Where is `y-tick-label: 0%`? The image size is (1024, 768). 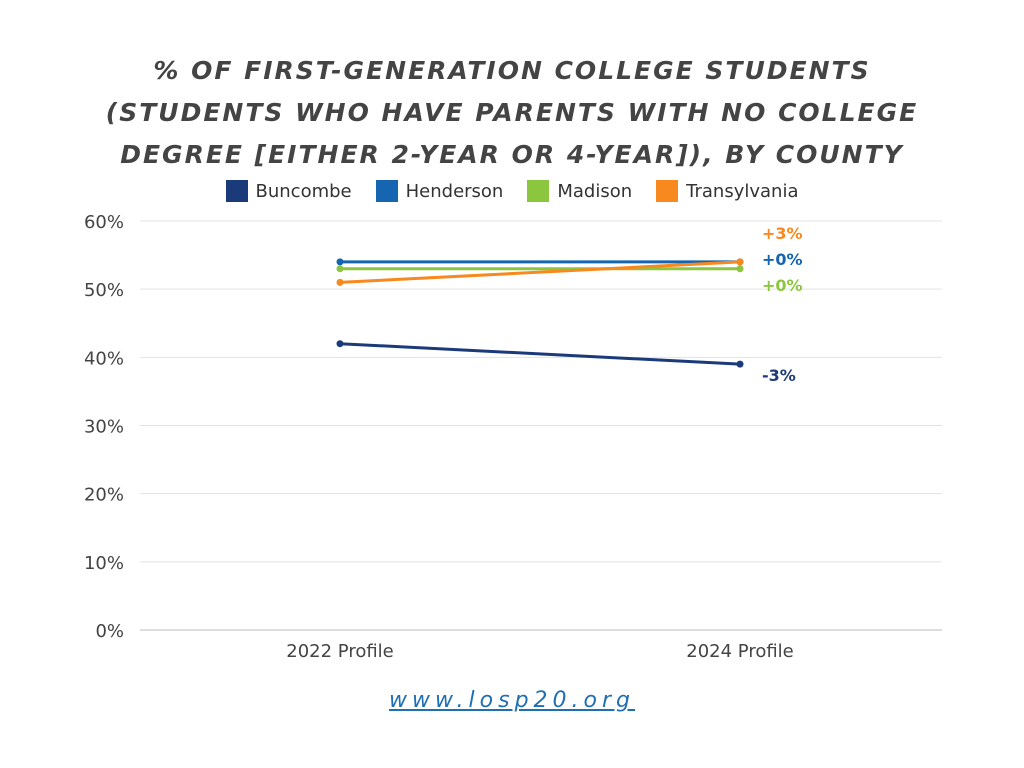
y-tick-label: 0% is located at coordinates (109, 631).